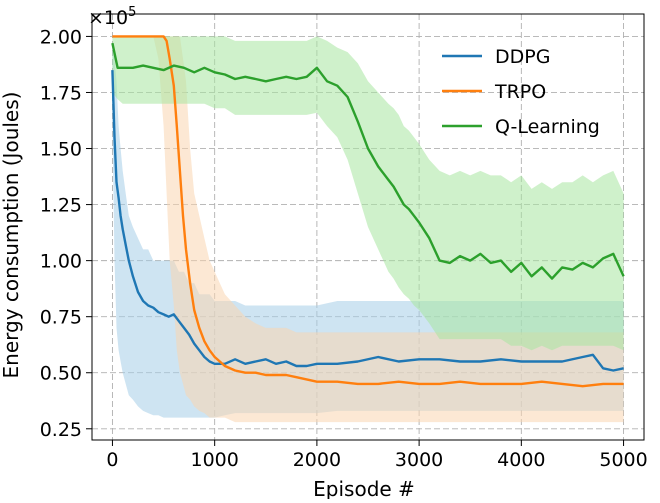  What do you see at coordinates (61, 150) in the screenshot?
I see `y-tick-label: 1.50` at bounding box center [61, 150].